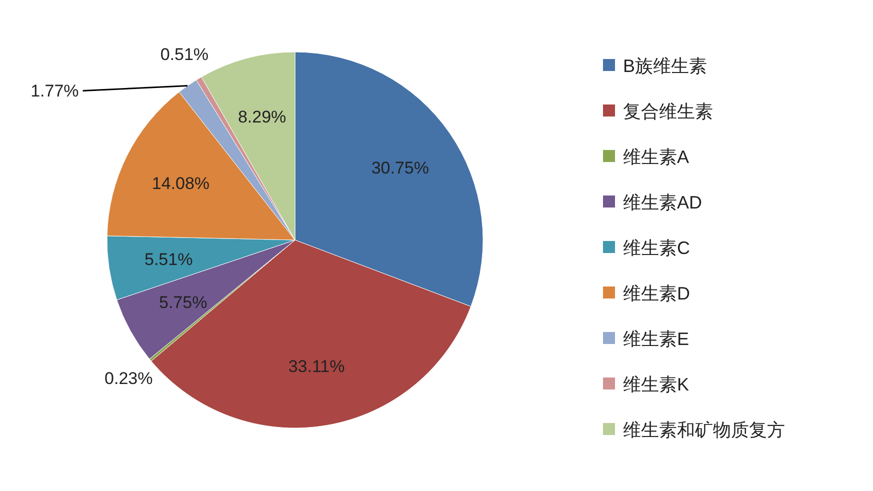 This screenshot has width=873, height=491. What do you see at coordinates (656, 339) in the screenshot?
I see `legend-label: 维生素E` at bounding box center [656, 339].